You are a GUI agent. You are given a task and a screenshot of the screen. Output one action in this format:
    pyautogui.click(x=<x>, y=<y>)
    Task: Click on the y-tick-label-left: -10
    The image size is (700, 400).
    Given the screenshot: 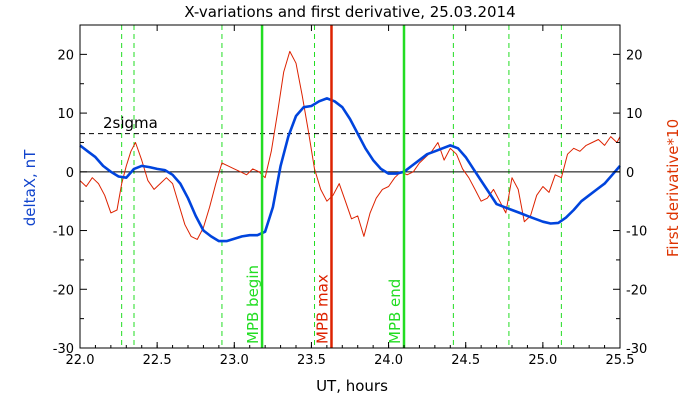 What is the action you would take?
    pyautogui.click(x=63, y=232)
    